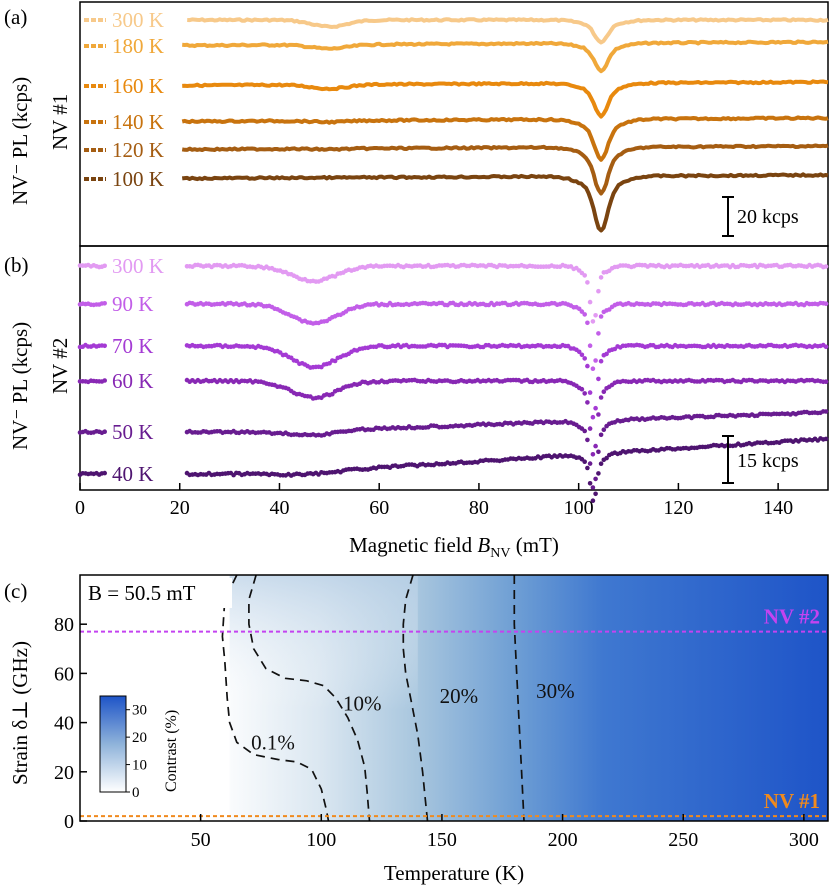  I want to click on nv1-series-label: 100 K, so click(138, 179).